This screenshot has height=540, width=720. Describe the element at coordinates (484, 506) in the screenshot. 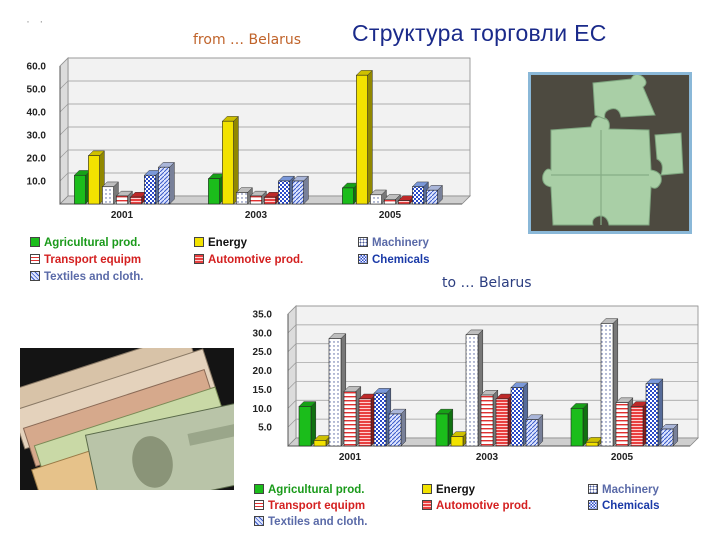

I see `legend-label: Automotive prod.` at that location.